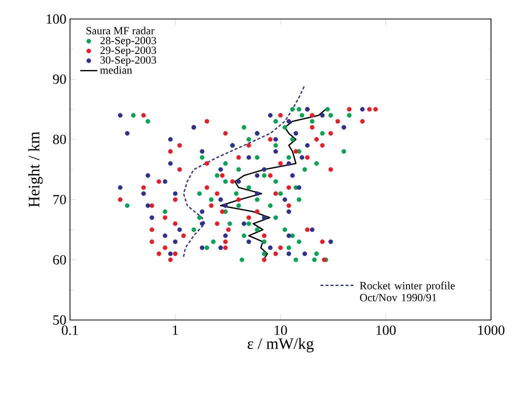 The height and width of the screenshot is (414, 515). I want to click on y-tick-label: 90, so click(59, 79).